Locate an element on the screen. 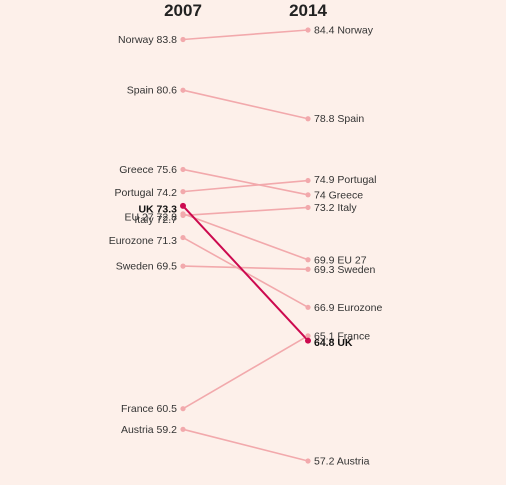 The image size is (506, 485). year-header-right: 2014 is located at coordinates (308, 10).